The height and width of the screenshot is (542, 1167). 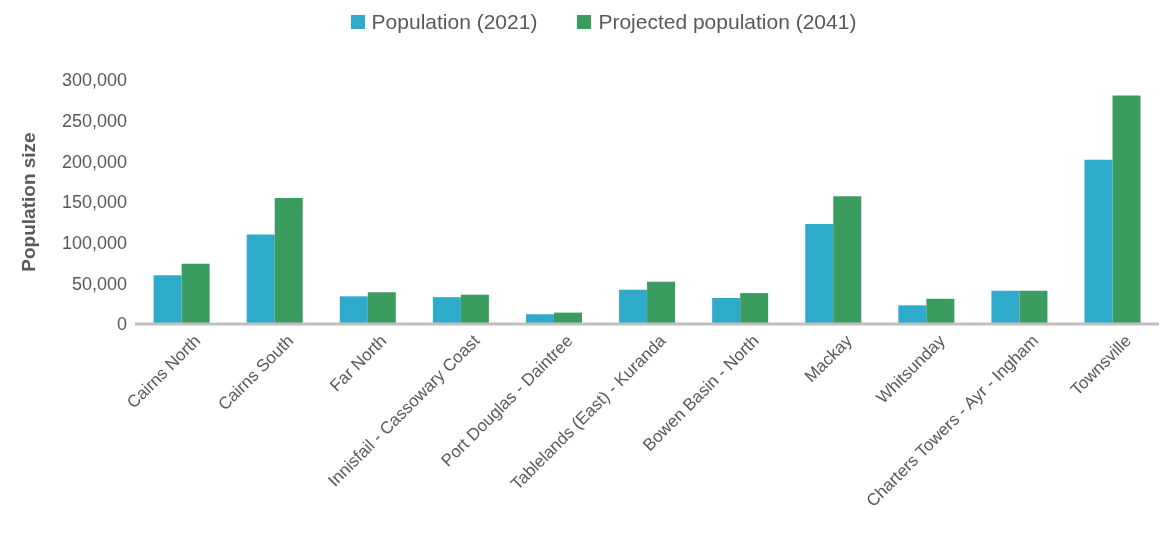 I want to click on y-tick-label: 300,000, so click(x=94, y=80).